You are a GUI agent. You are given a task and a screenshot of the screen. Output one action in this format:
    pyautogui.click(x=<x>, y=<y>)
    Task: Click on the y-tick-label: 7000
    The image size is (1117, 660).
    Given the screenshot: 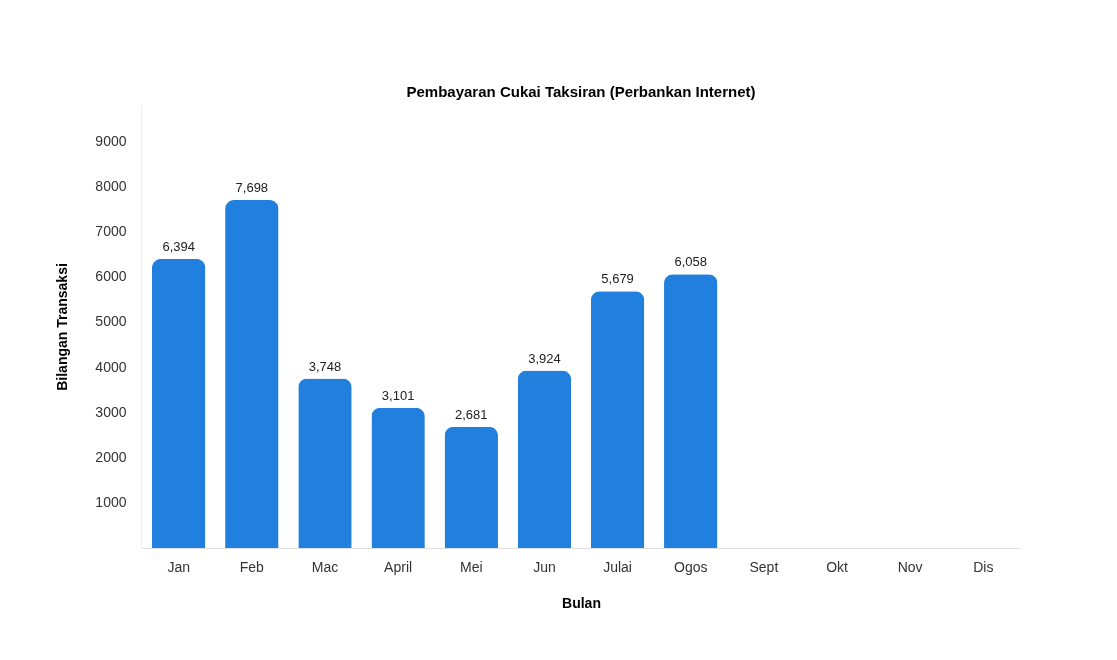 What is the action you would take?
    pyautogui.click(x=111, y=231)
    